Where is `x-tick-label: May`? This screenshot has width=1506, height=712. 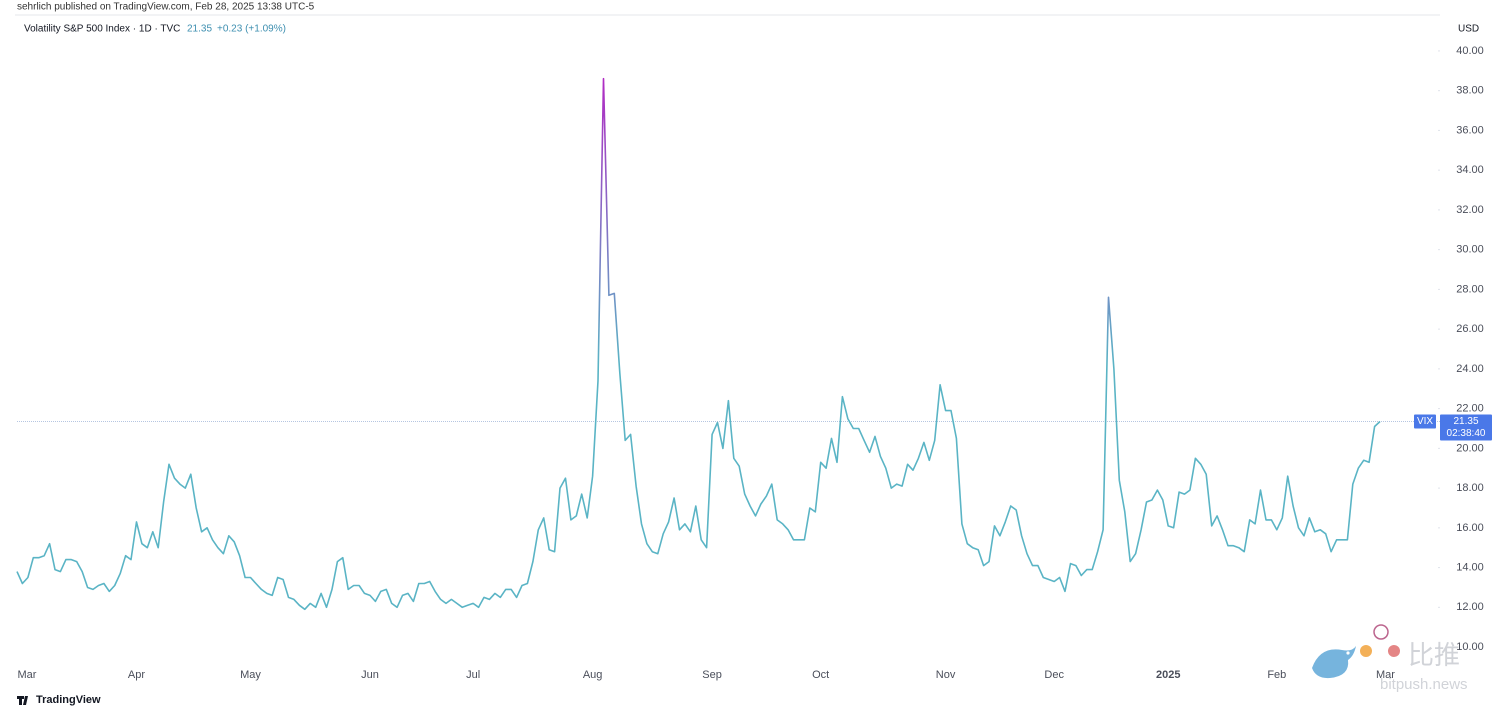 x-tick-label: May is located at coordinates (250, 675).